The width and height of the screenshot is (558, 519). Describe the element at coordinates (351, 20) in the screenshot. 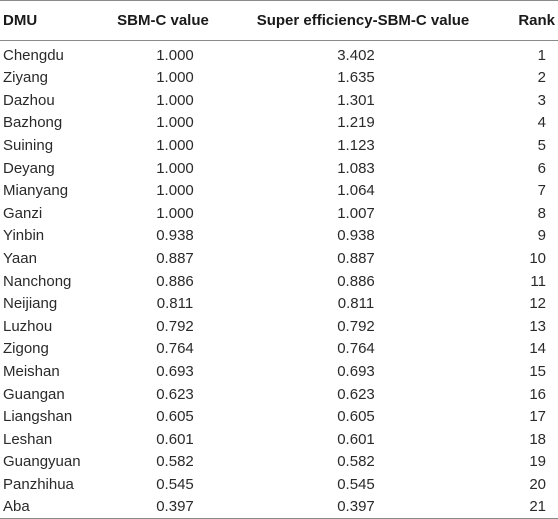

I see `header-super-efficiency-sbm-c-value: Super efficiency-SBM-C value` at that location.